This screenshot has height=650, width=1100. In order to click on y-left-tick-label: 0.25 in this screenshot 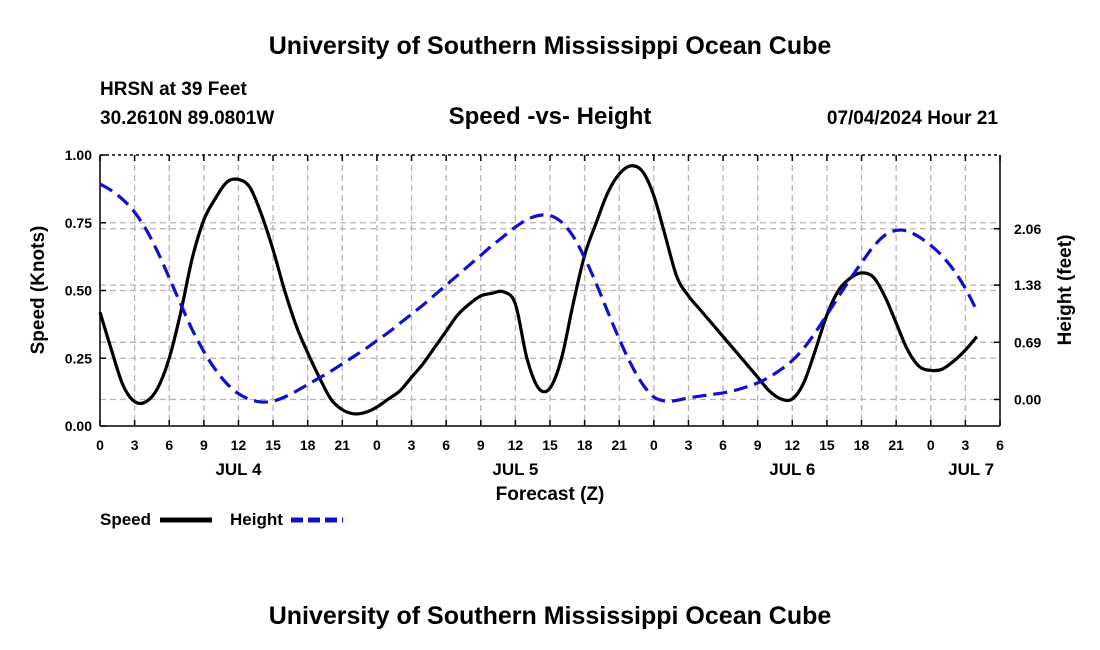, I will do `click(78, 358)`.